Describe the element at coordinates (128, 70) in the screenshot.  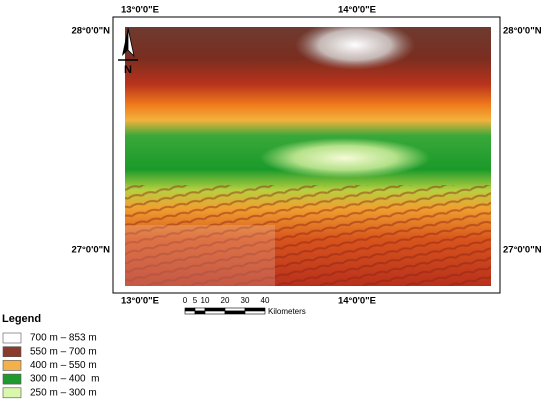
I see `north-label: N` at that location.